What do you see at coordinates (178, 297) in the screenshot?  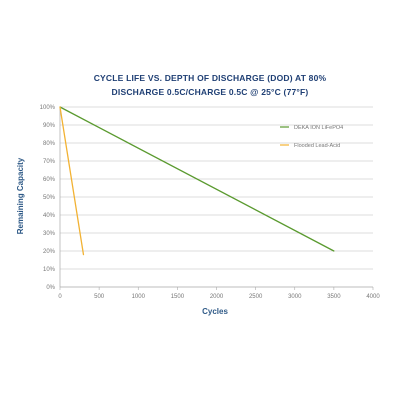 I see `x-tick-label: 1500` at bounding box center [178, 297].